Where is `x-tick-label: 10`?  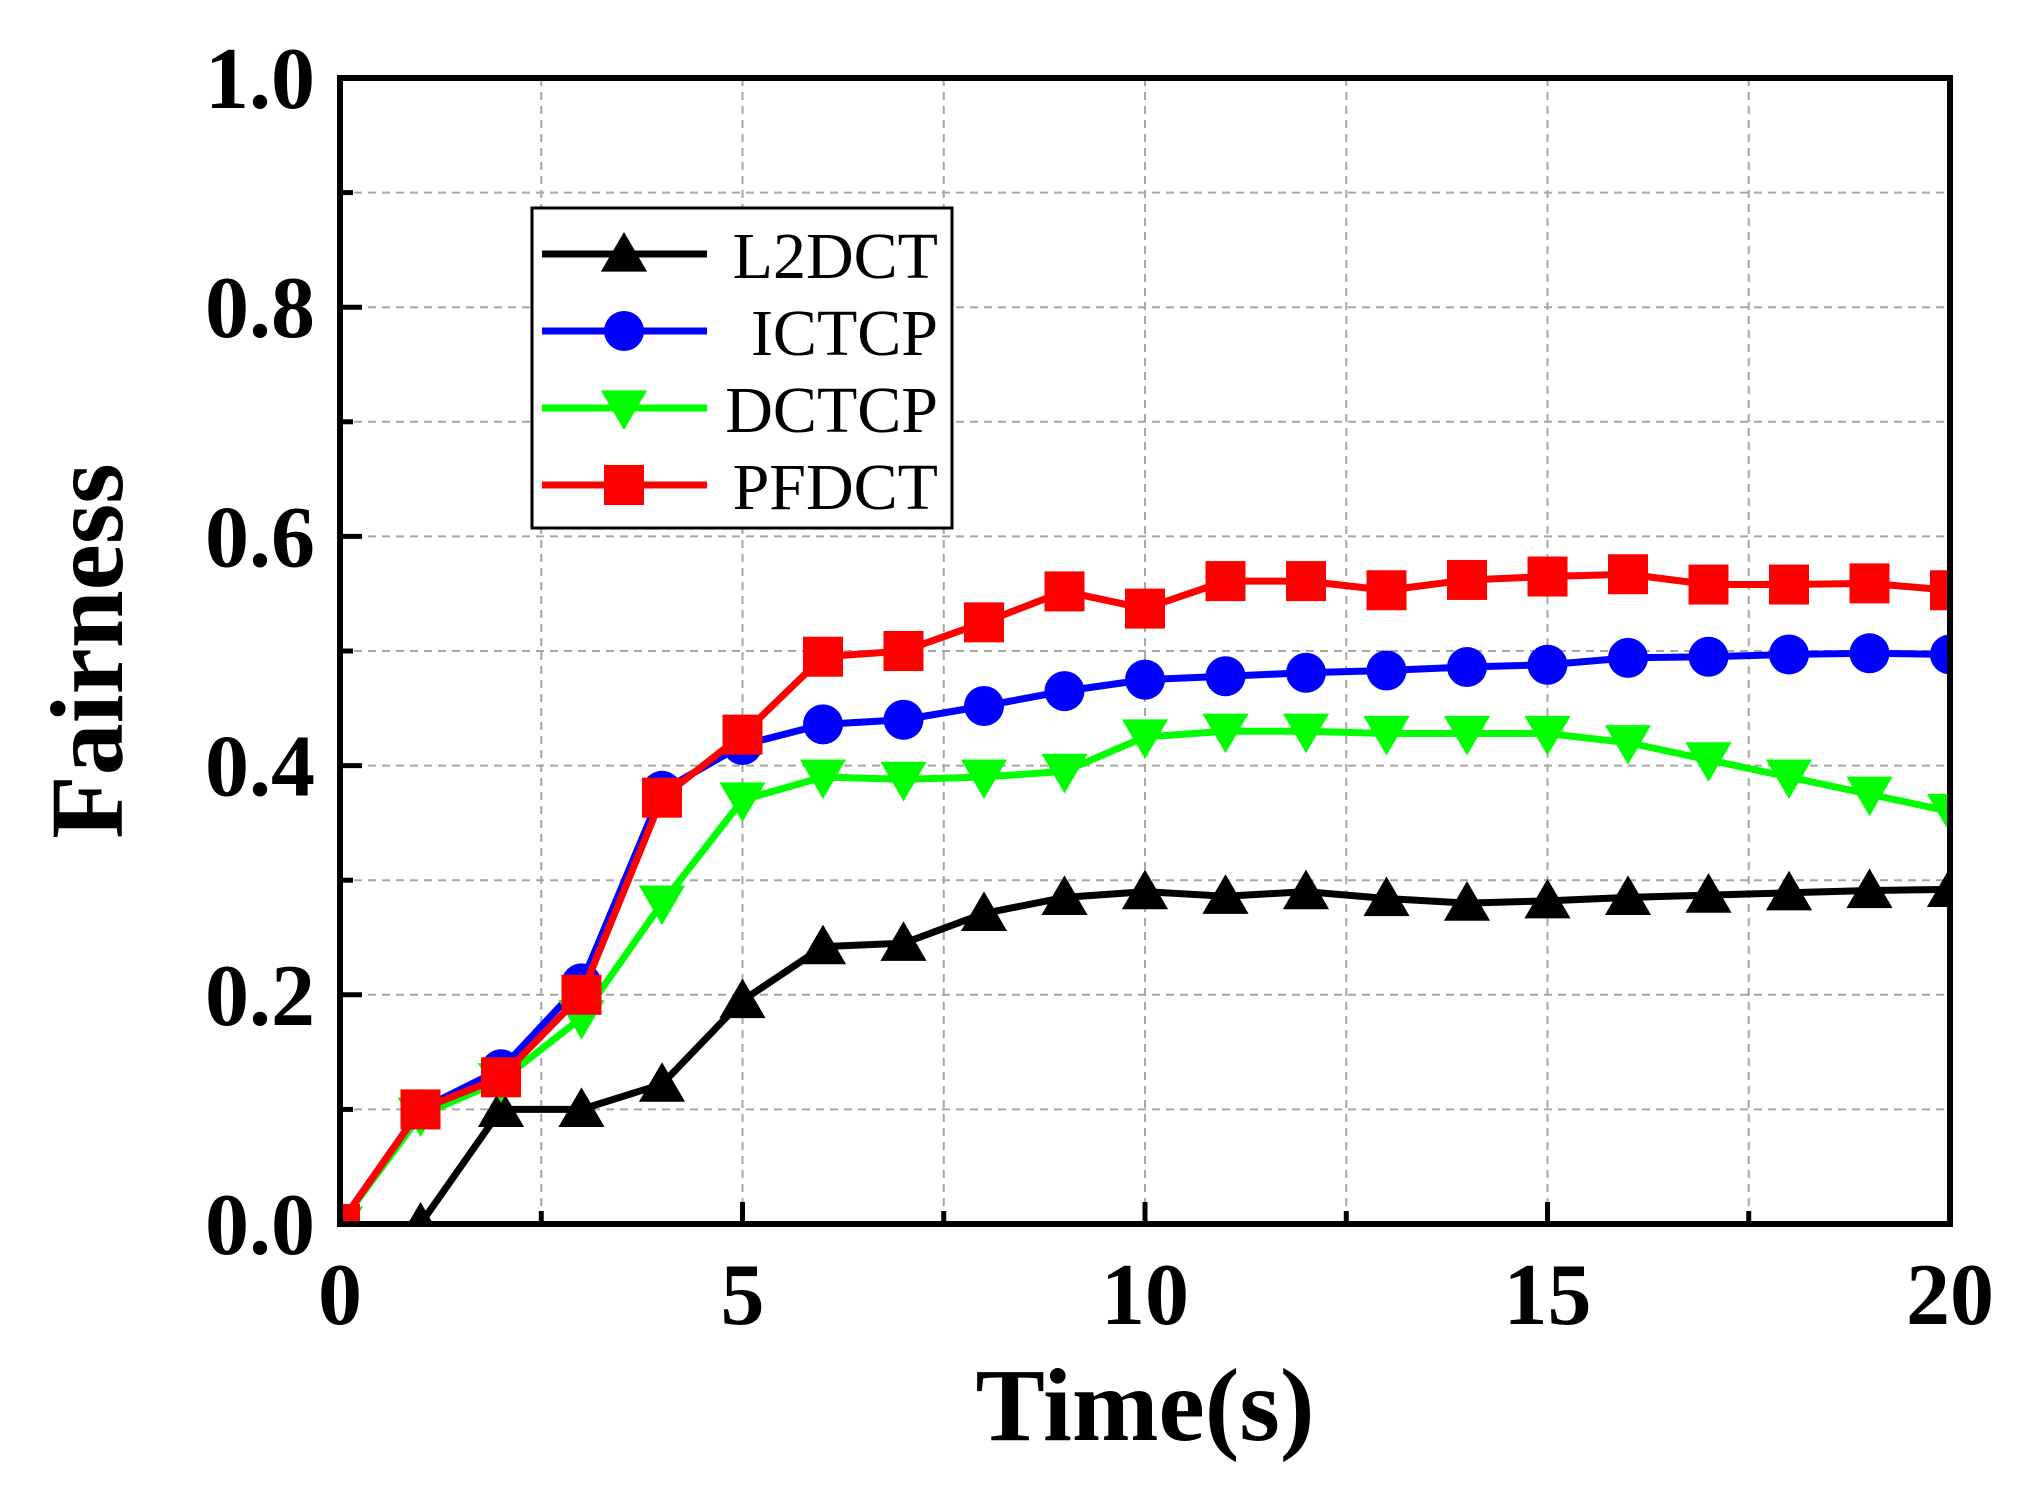 x-tick-label: 10 is located at coordinates (1145, 1295).